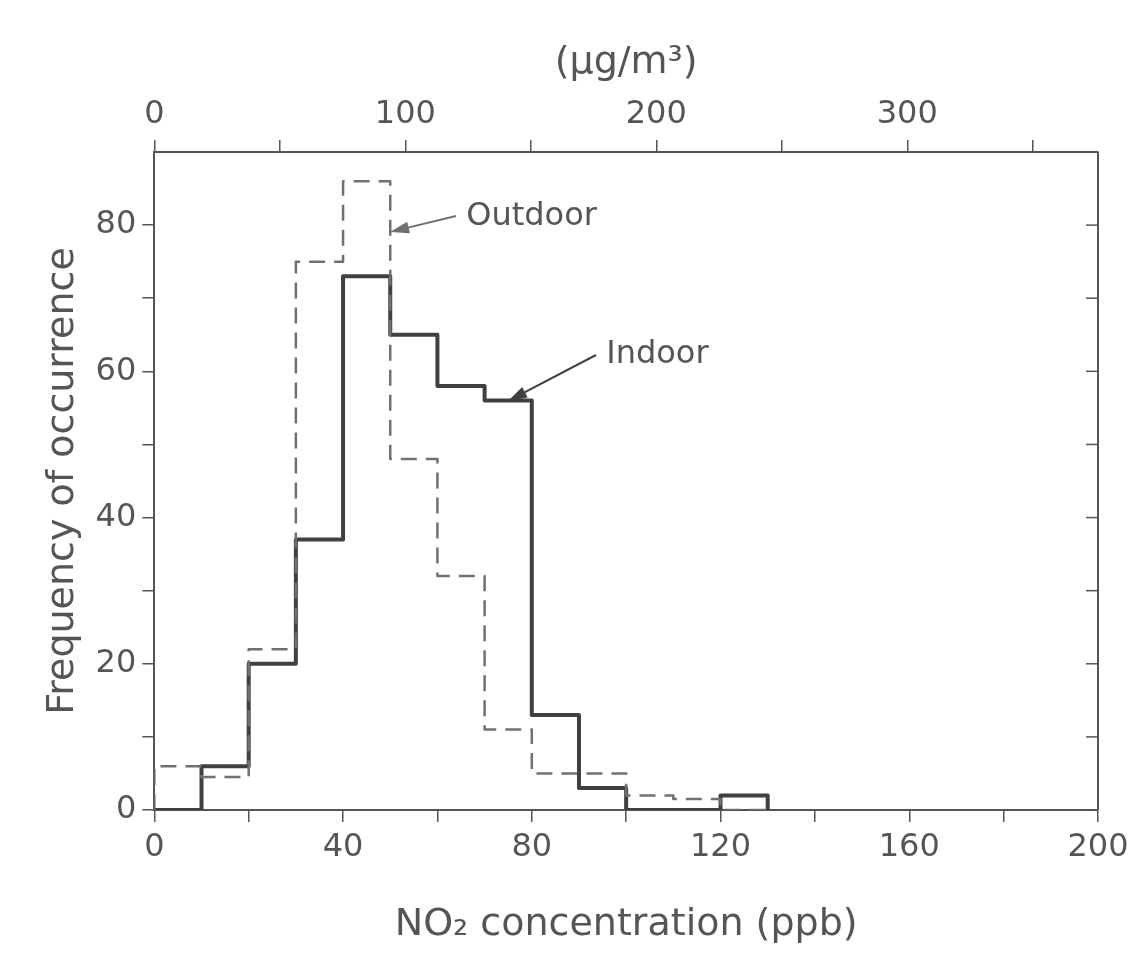  Describe the element at coordinates (116, 222) in the screenshot. I see `y-tick-label: 80` at that location.